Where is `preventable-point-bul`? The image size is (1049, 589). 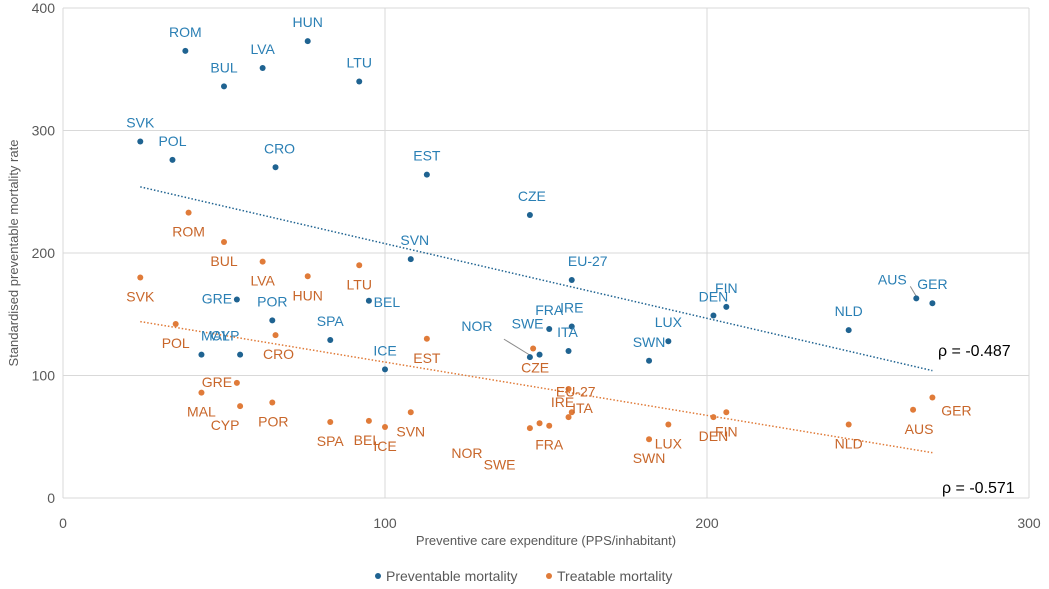 preventable-point-bul is located at coordinates (224, 86).